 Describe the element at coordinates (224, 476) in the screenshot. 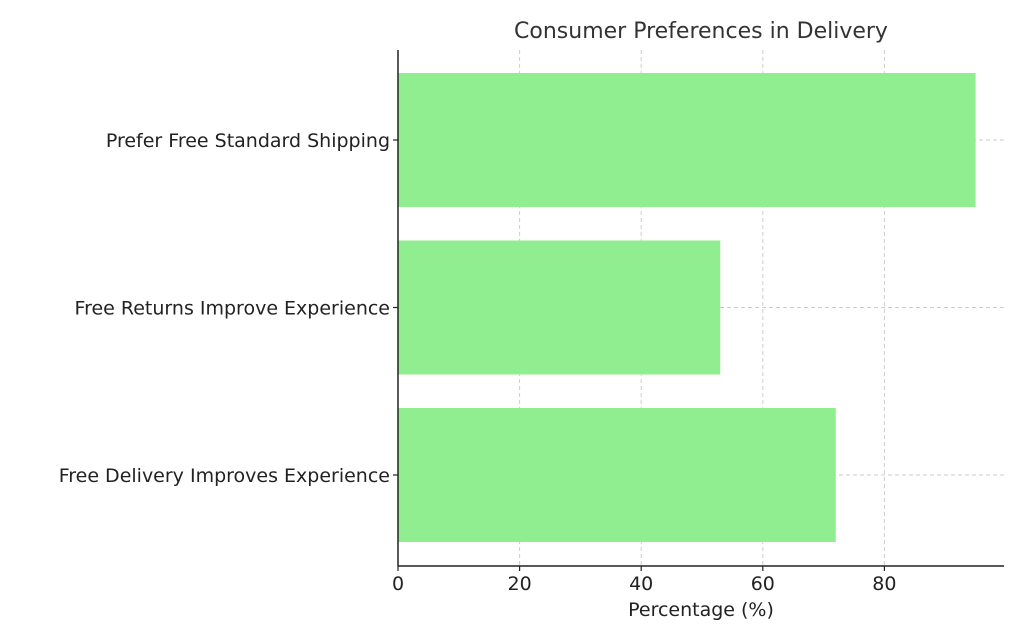

I see `category-label-2: Free Delivery Improves Experience` at that location.